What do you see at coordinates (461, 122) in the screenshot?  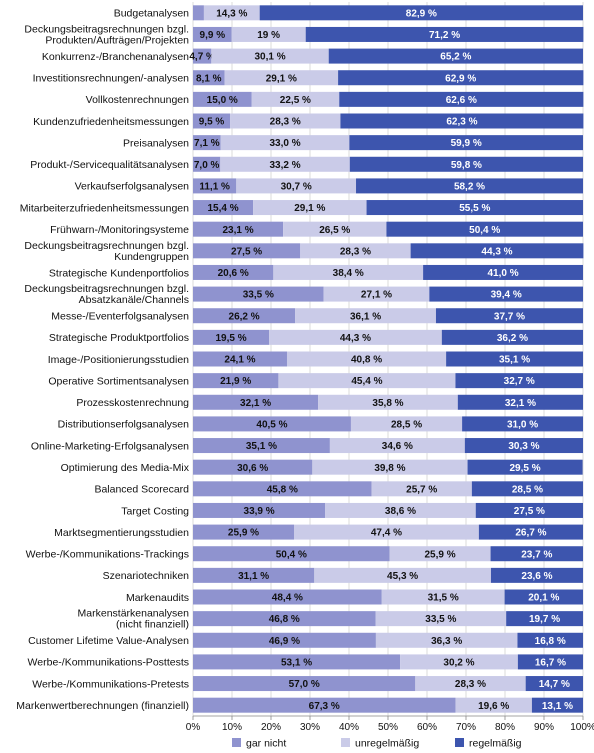 I see `data-label: 62,3 %` at bounding box center [461, 122].